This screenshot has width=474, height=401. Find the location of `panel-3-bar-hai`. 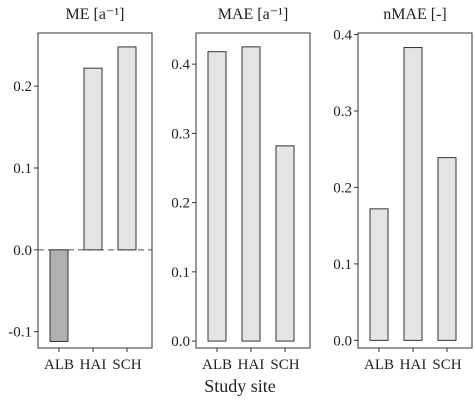

panel-3-bar-hai is located at coordinates (413, 194).